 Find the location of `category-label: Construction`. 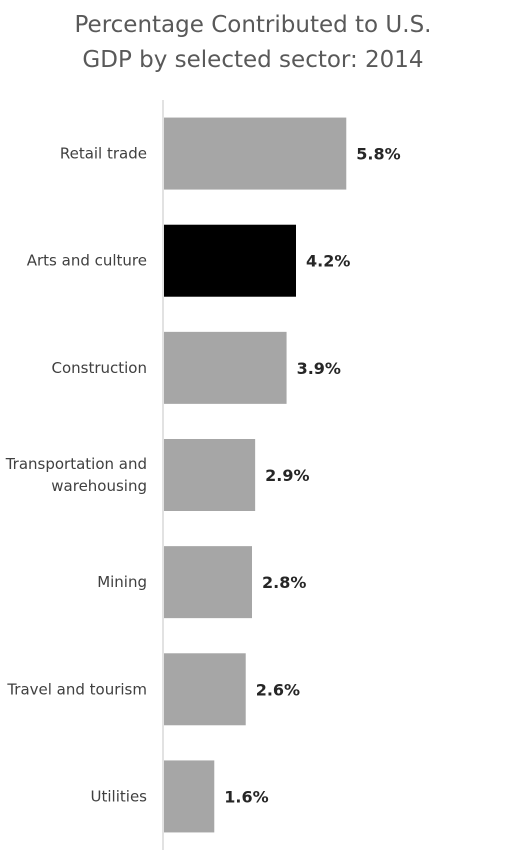

category-label: Construction is located at coordinates (99, 368).